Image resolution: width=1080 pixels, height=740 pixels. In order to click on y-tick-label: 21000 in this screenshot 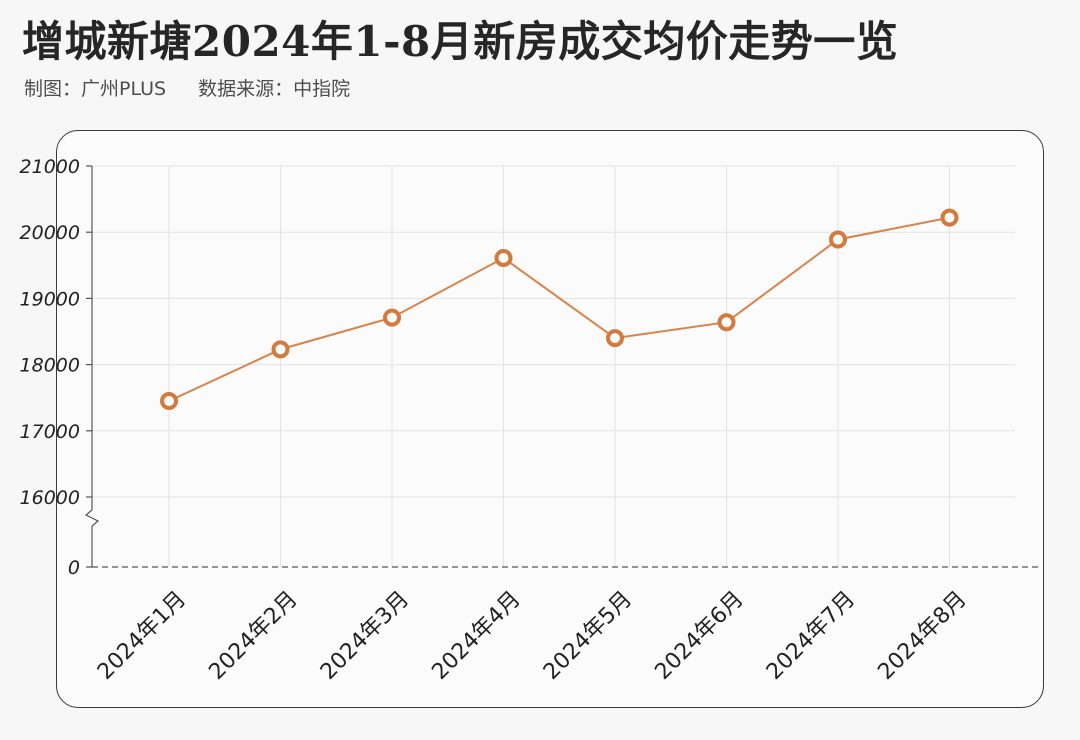, I will do `click(50, 167)`.